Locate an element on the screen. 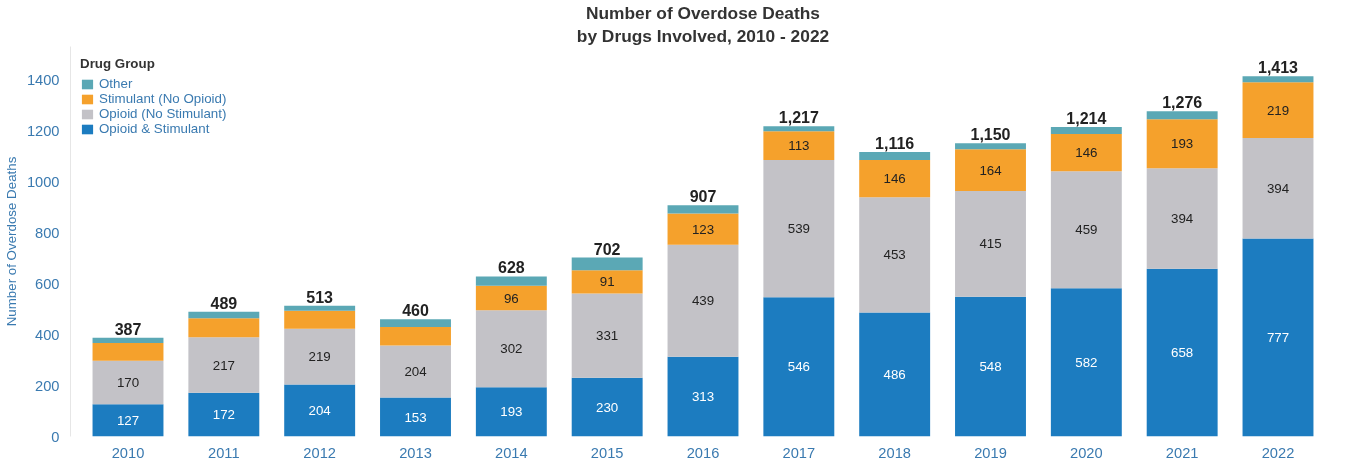  data-label: 170 is located at coordinates (128, 382).